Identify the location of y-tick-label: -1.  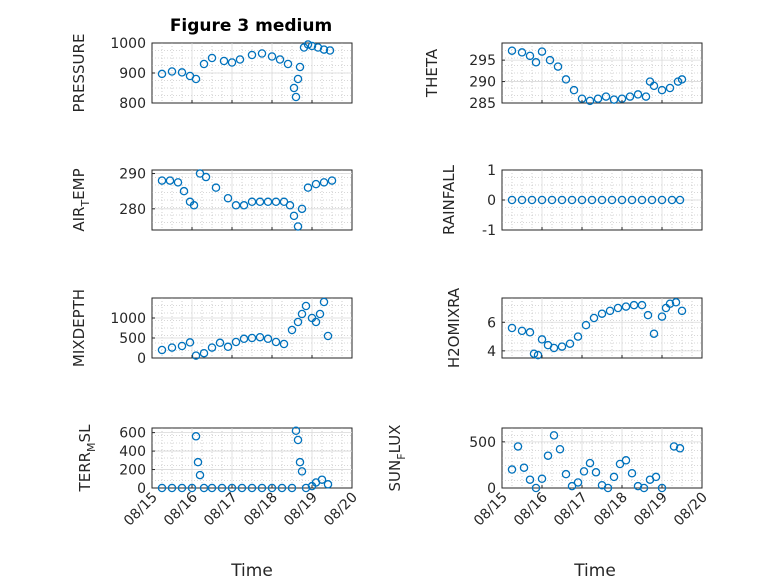
(489, 231).